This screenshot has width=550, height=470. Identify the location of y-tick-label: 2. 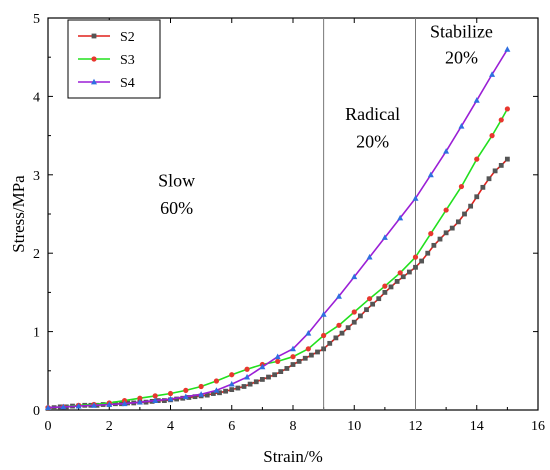
(36, 254).